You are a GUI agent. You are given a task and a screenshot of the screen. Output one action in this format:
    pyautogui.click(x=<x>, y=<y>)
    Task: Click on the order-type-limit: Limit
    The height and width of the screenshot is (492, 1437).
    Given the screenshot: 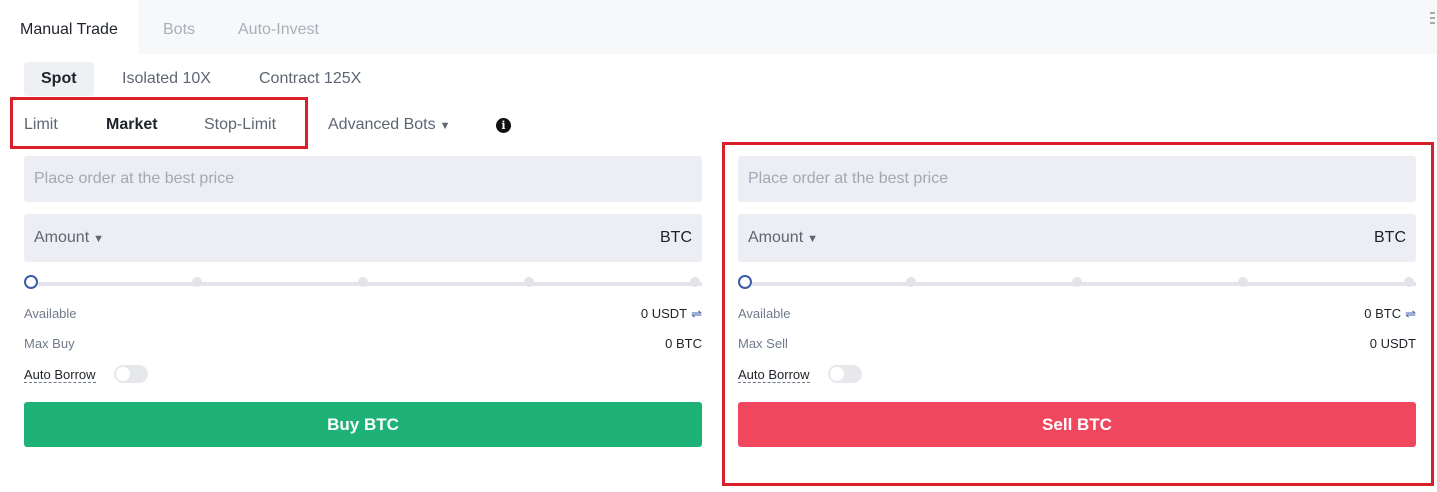 What is the action you would take?
    pyautogui.click(x=41, y=124)
    